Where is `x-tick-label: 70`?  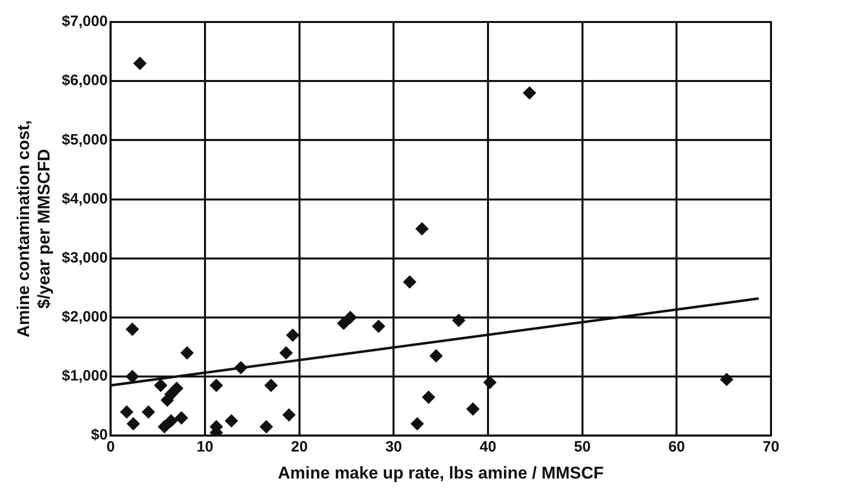 x-tick-label: 70 is located at coordinates (771, 447).